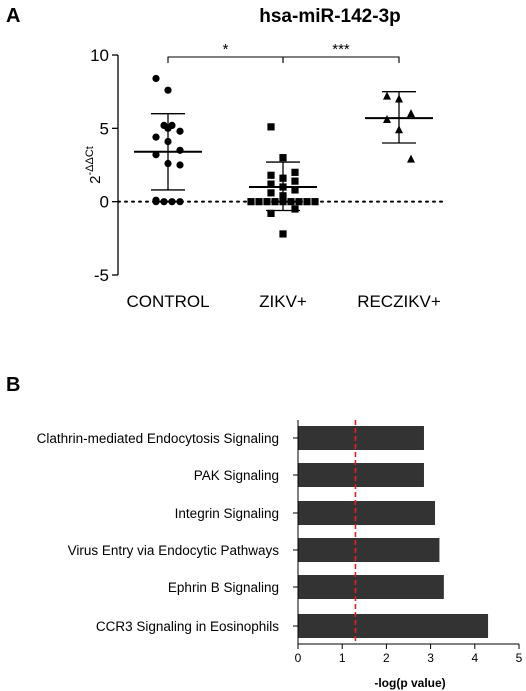 This screenshot has width=526, height=691. I want to click on x-category-label: CONTROL, so click(167, 301).